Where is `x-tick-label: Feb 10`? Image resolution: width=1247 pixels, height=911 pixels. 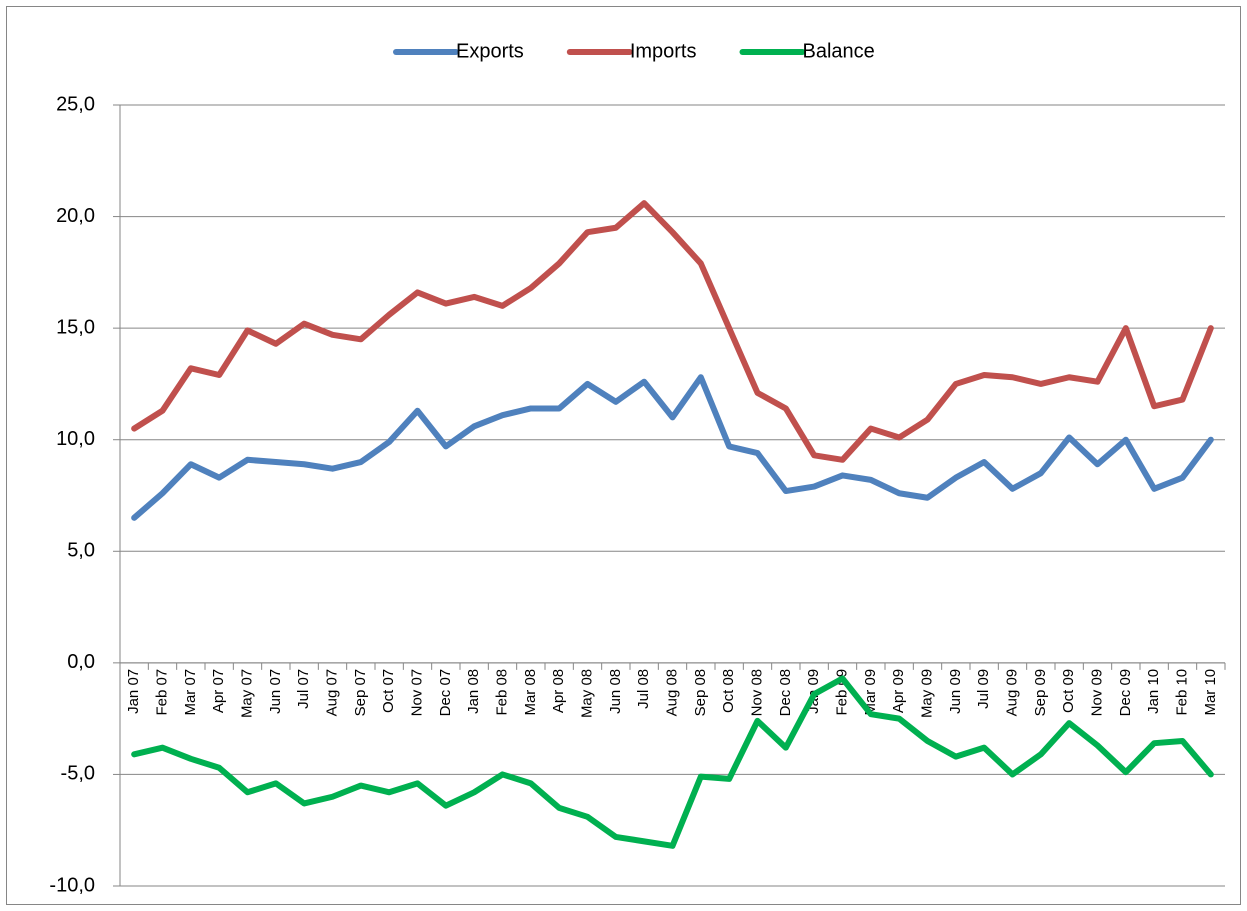 x-tick-label: Feb 10 is located at coordinates (1181, 692).